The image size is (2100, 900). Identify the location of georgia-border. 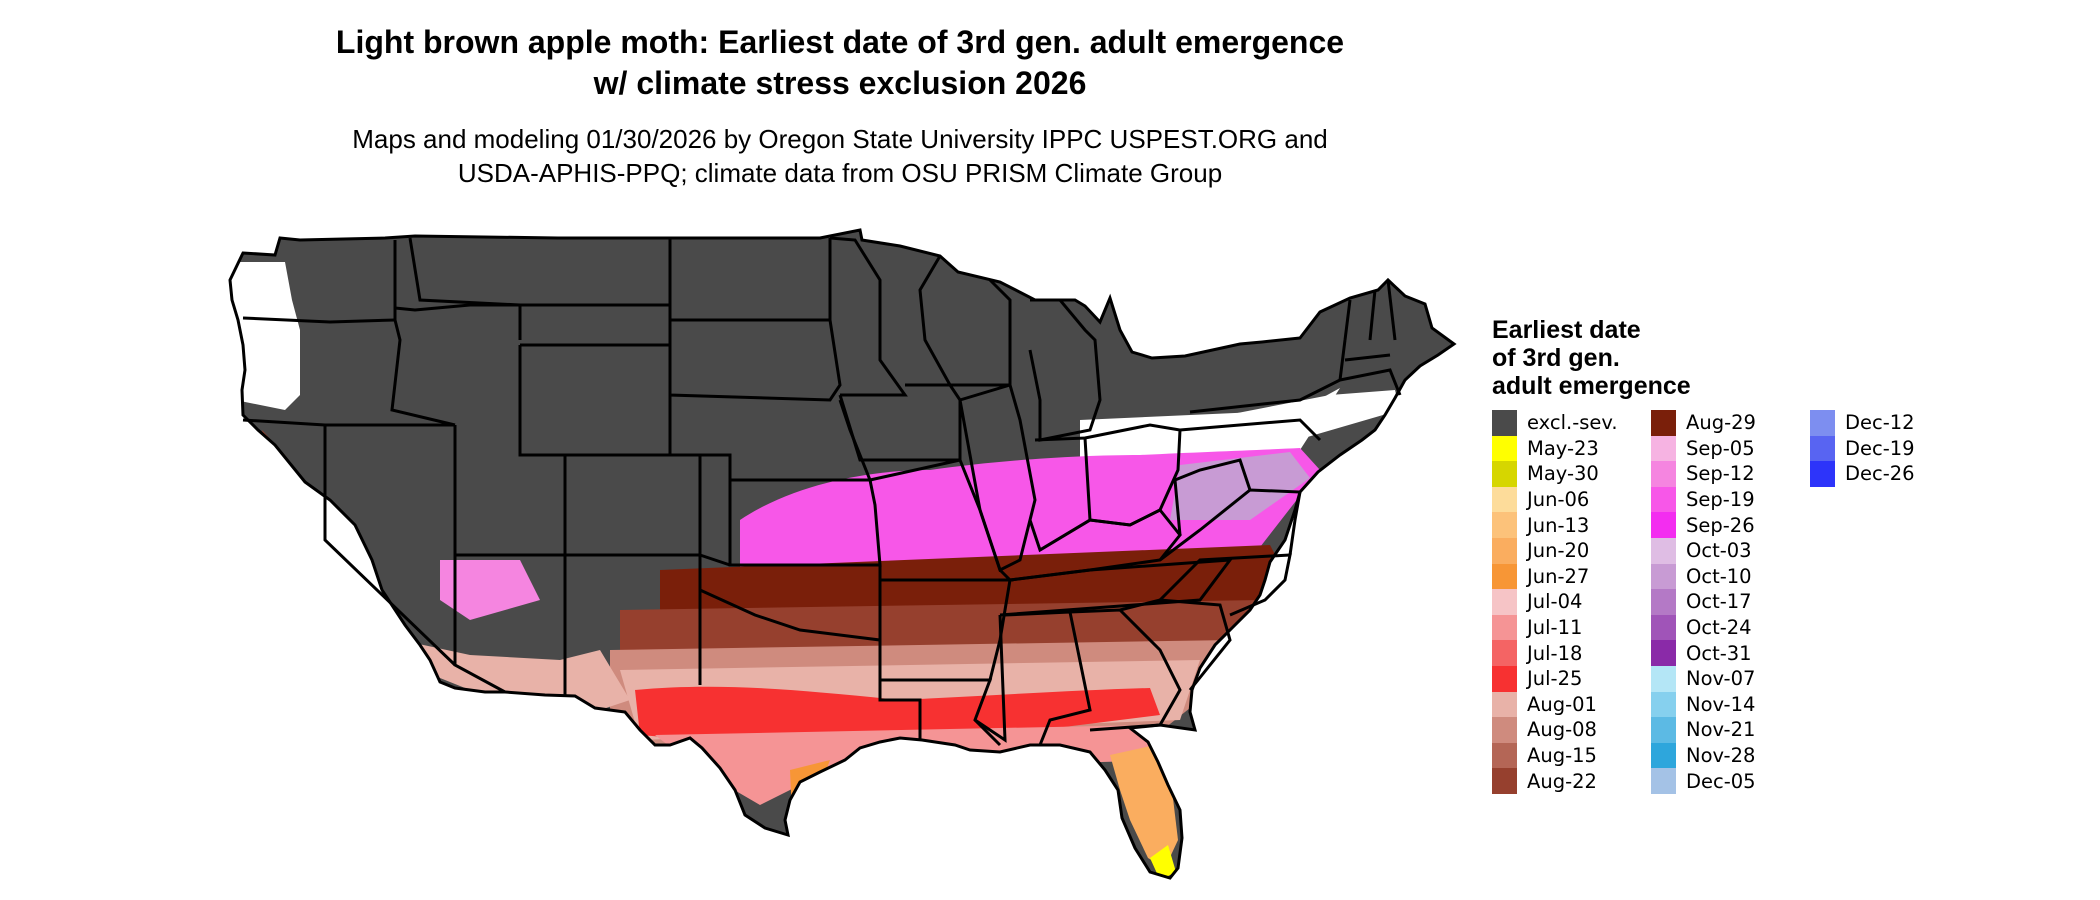
(1125, 670).